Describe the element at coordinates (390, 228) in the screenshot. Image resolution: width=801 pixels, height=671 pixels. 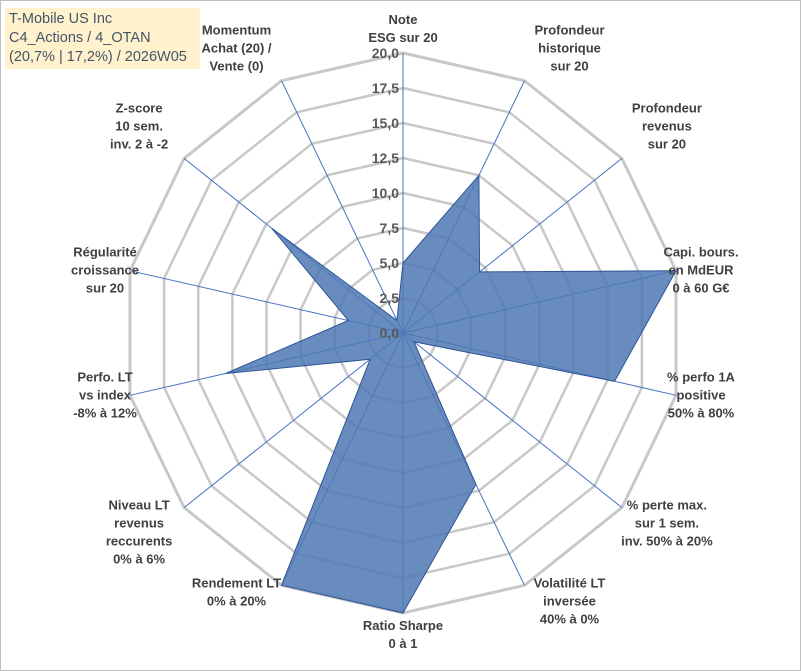
I see `radial-tick-label: 7,5` at that location.